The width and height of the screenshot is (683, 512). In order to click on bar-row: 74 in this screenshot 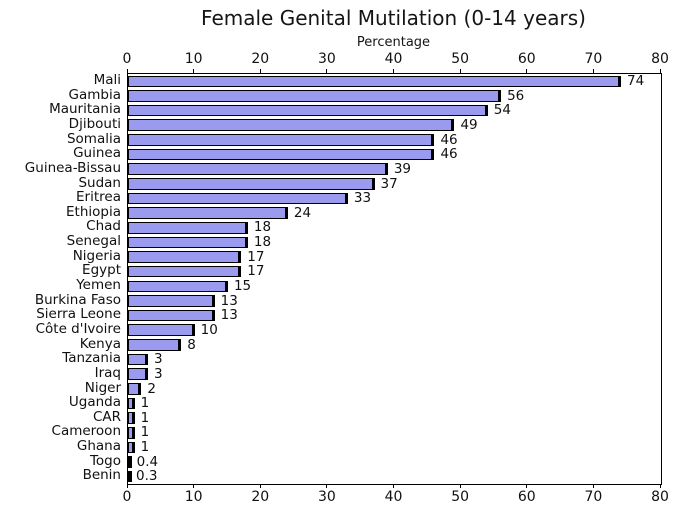, I will do `click(394, 81)`.